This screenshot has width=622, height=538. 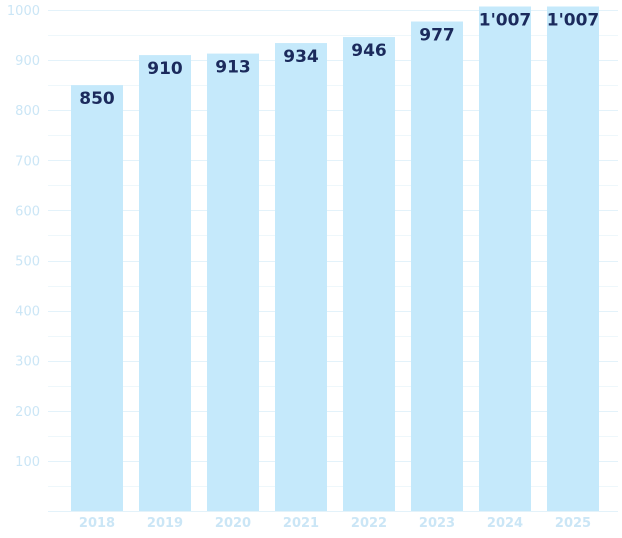 I want to click on y-tick-label: 1000, so click(x=23, y=11).